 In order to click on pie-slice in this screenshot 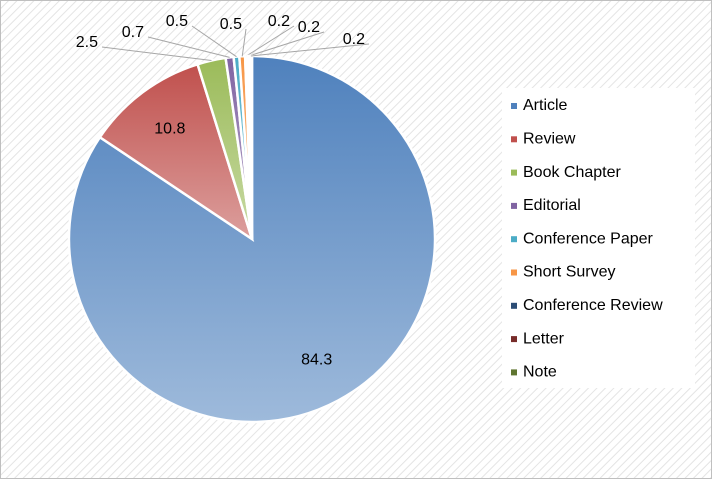, I will do `click(176, 152)`.